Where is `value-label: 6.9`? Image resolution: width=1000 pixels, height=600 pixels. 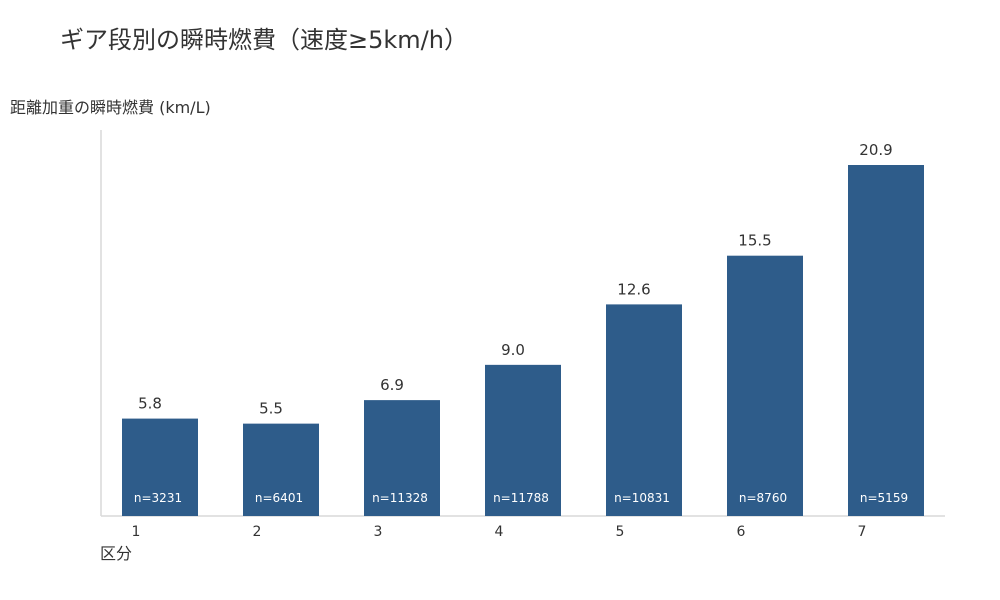
value-label: 6.9 is located at coordinates (392, 385).